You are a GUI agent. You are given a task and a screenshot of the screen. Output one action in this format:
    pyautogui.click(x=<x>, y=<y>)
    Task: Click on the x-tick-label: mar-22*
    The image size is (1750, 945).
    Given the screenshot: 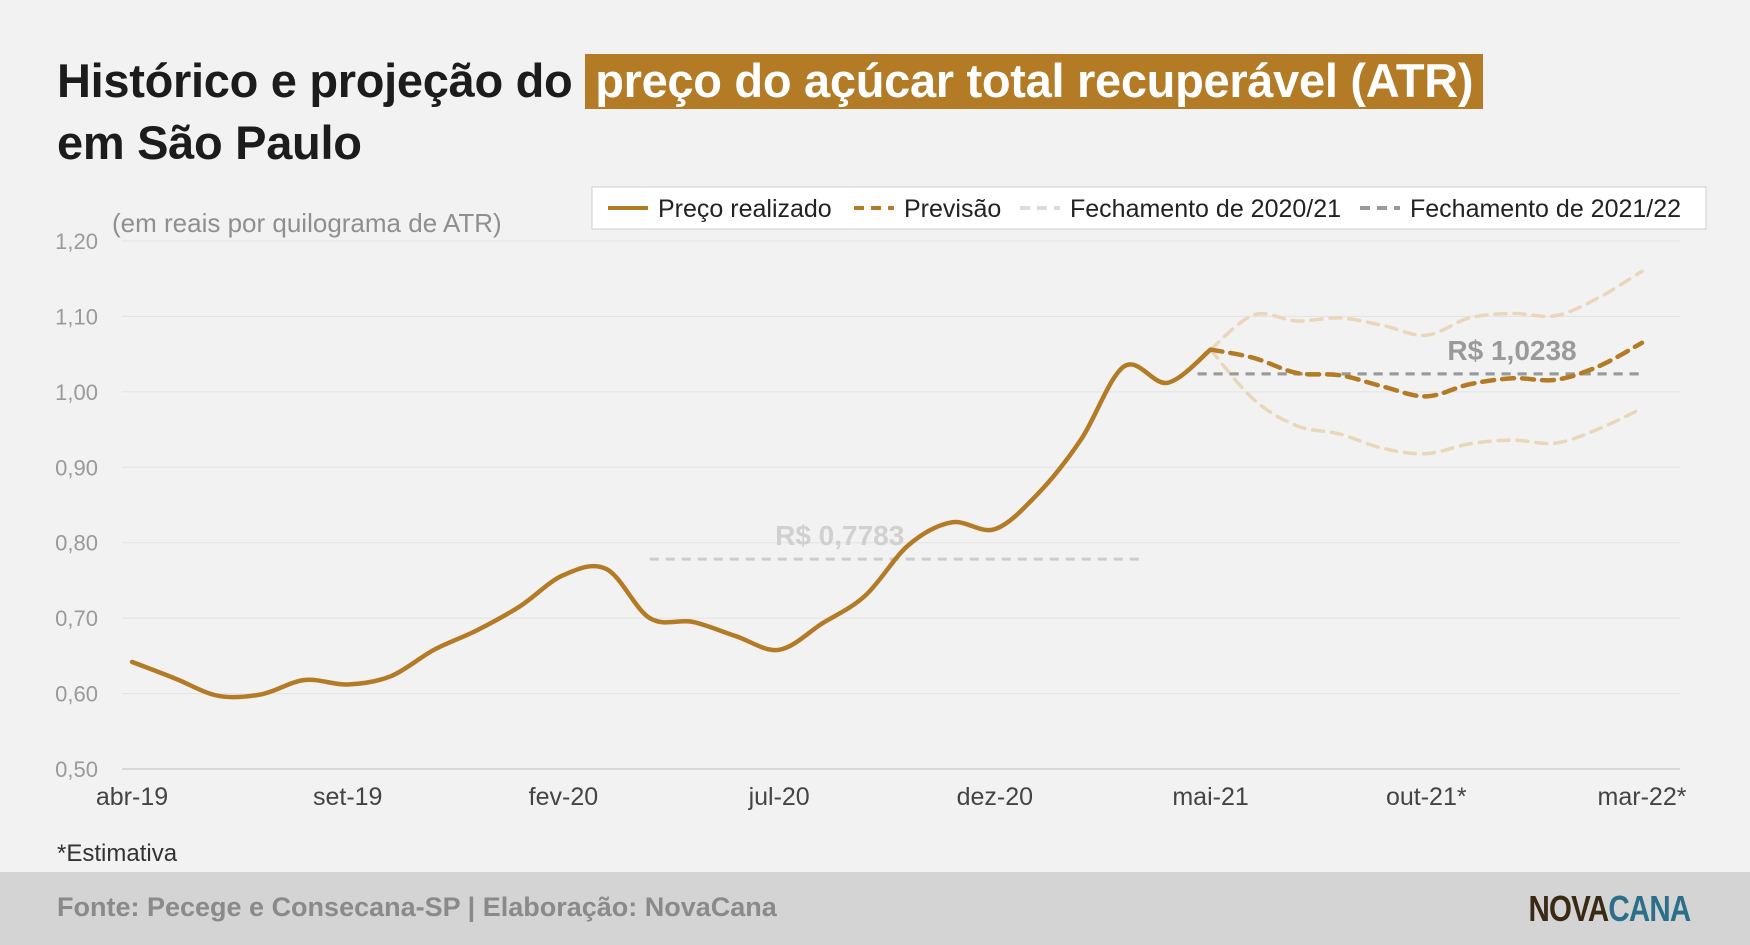 What is the action you would take?
    pyautogui.click(x=1642, y=797)
    